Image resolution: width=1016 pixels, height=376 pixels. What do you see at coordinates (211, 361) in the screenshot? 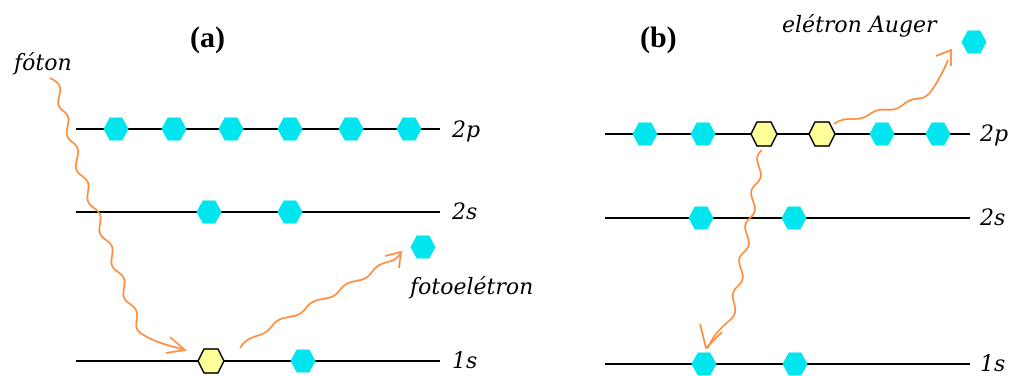
I see `hole-1s-a` at bounding box center [211, 361].